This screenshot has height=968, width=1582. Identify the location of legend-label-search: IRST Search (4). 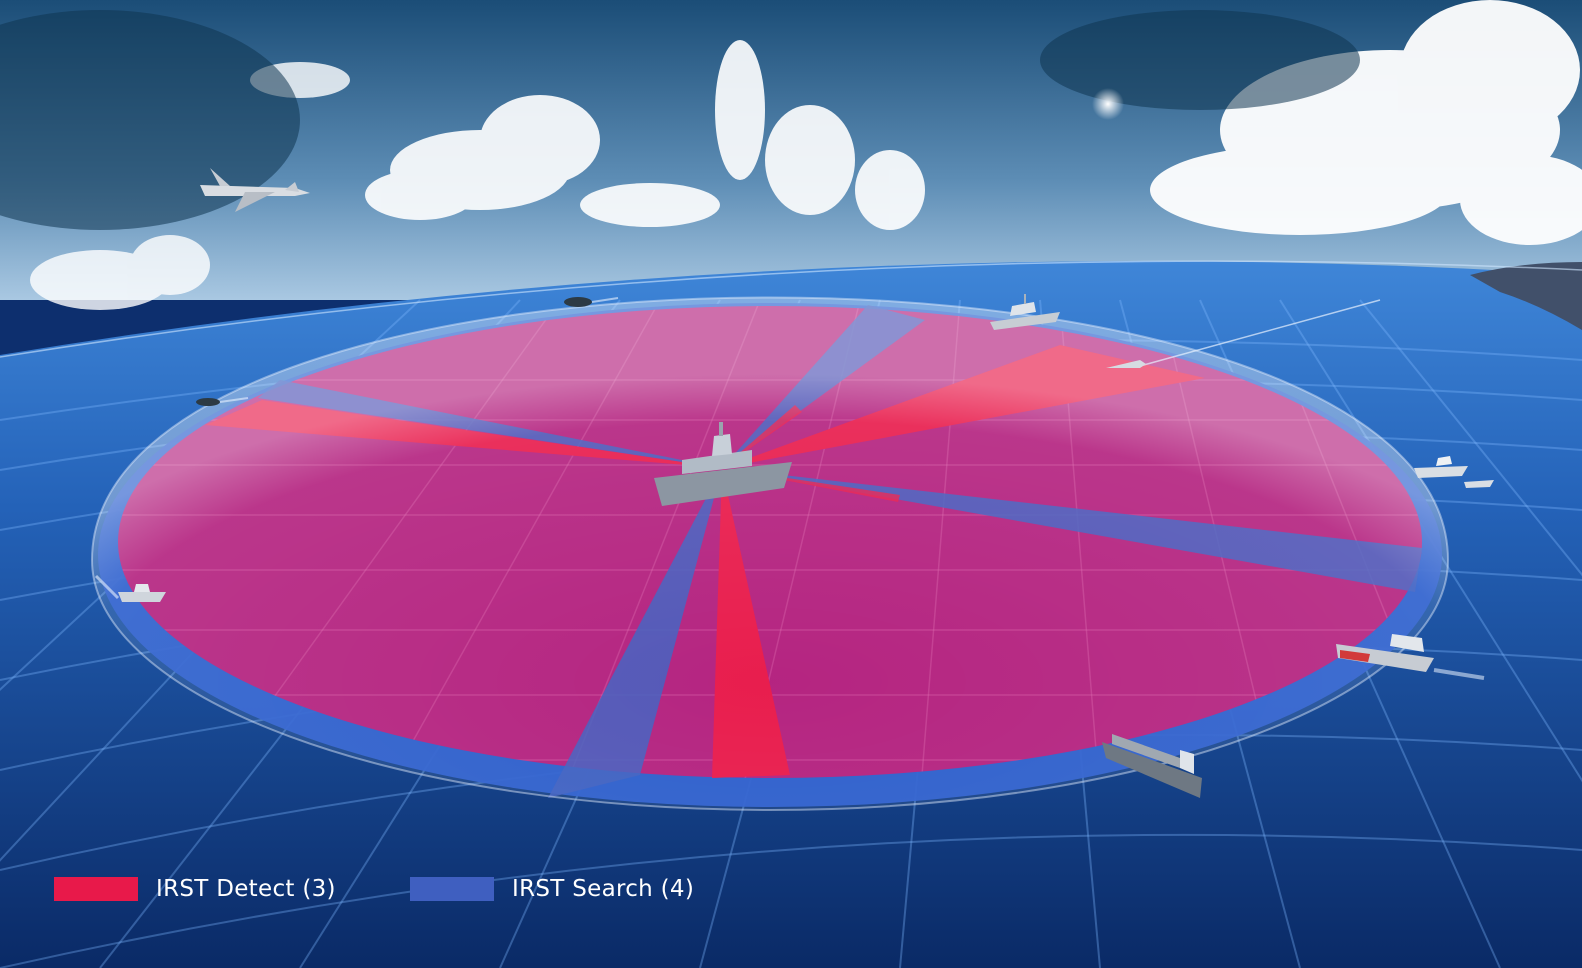
(603, 889).